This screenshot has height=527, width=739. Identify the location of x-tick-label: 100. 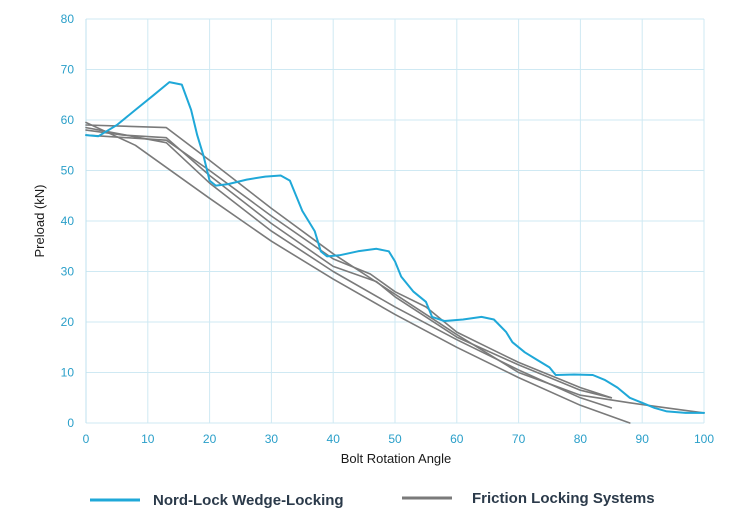
(704, 439).